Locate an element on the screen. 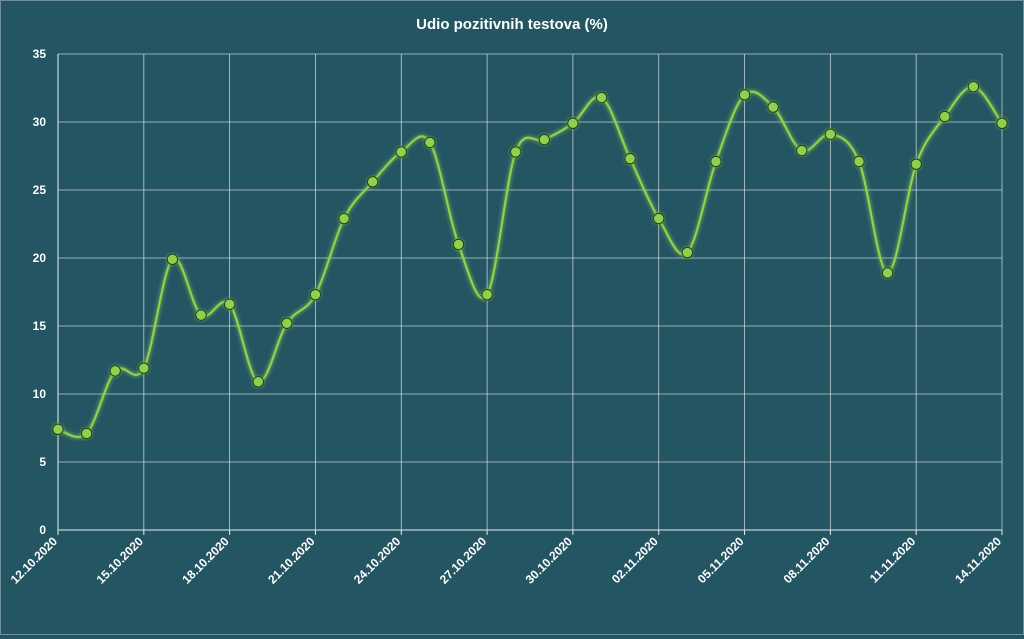 This screenshot has height=639, width=1024. data-point-13.11.2020 is located at coordinates (973, 86).